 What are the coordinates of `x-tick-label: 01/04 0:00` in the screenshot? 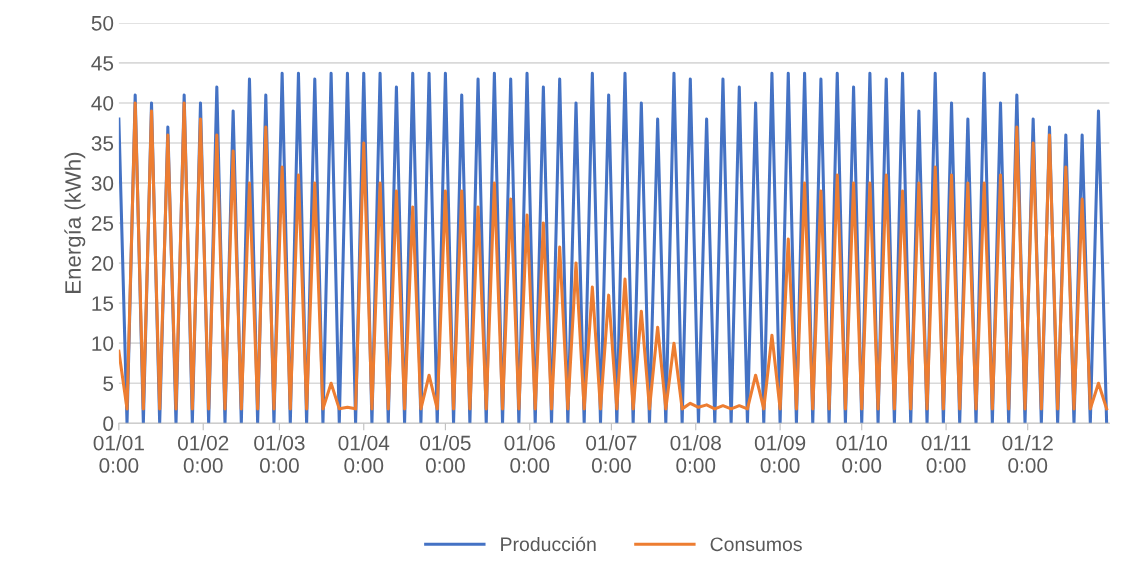 It's located at (364, 454).